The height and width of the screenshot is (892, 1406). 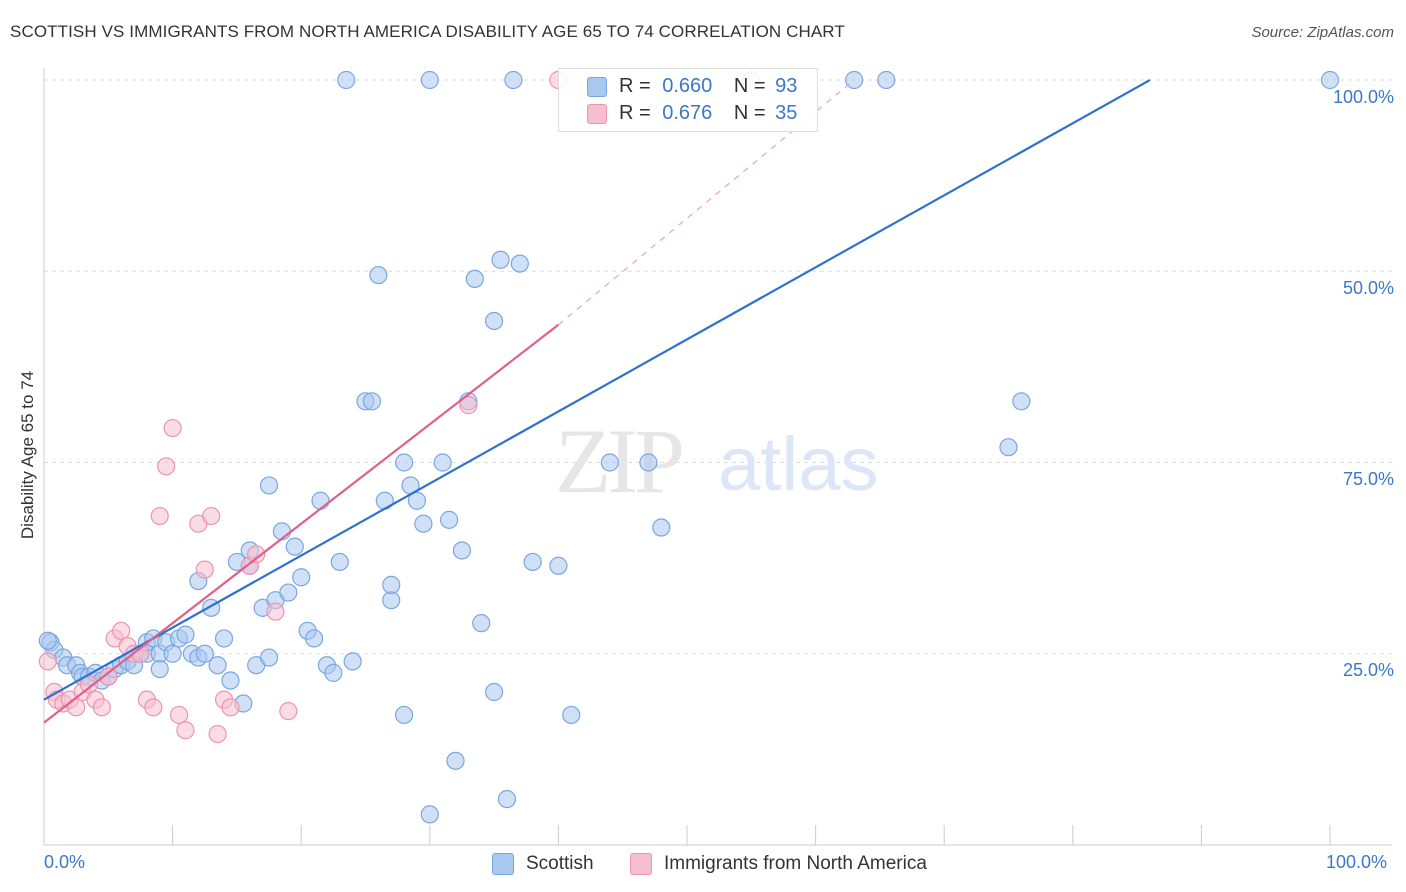 I want to click on immigrants-trend-extension, so click(x=706, y=202).